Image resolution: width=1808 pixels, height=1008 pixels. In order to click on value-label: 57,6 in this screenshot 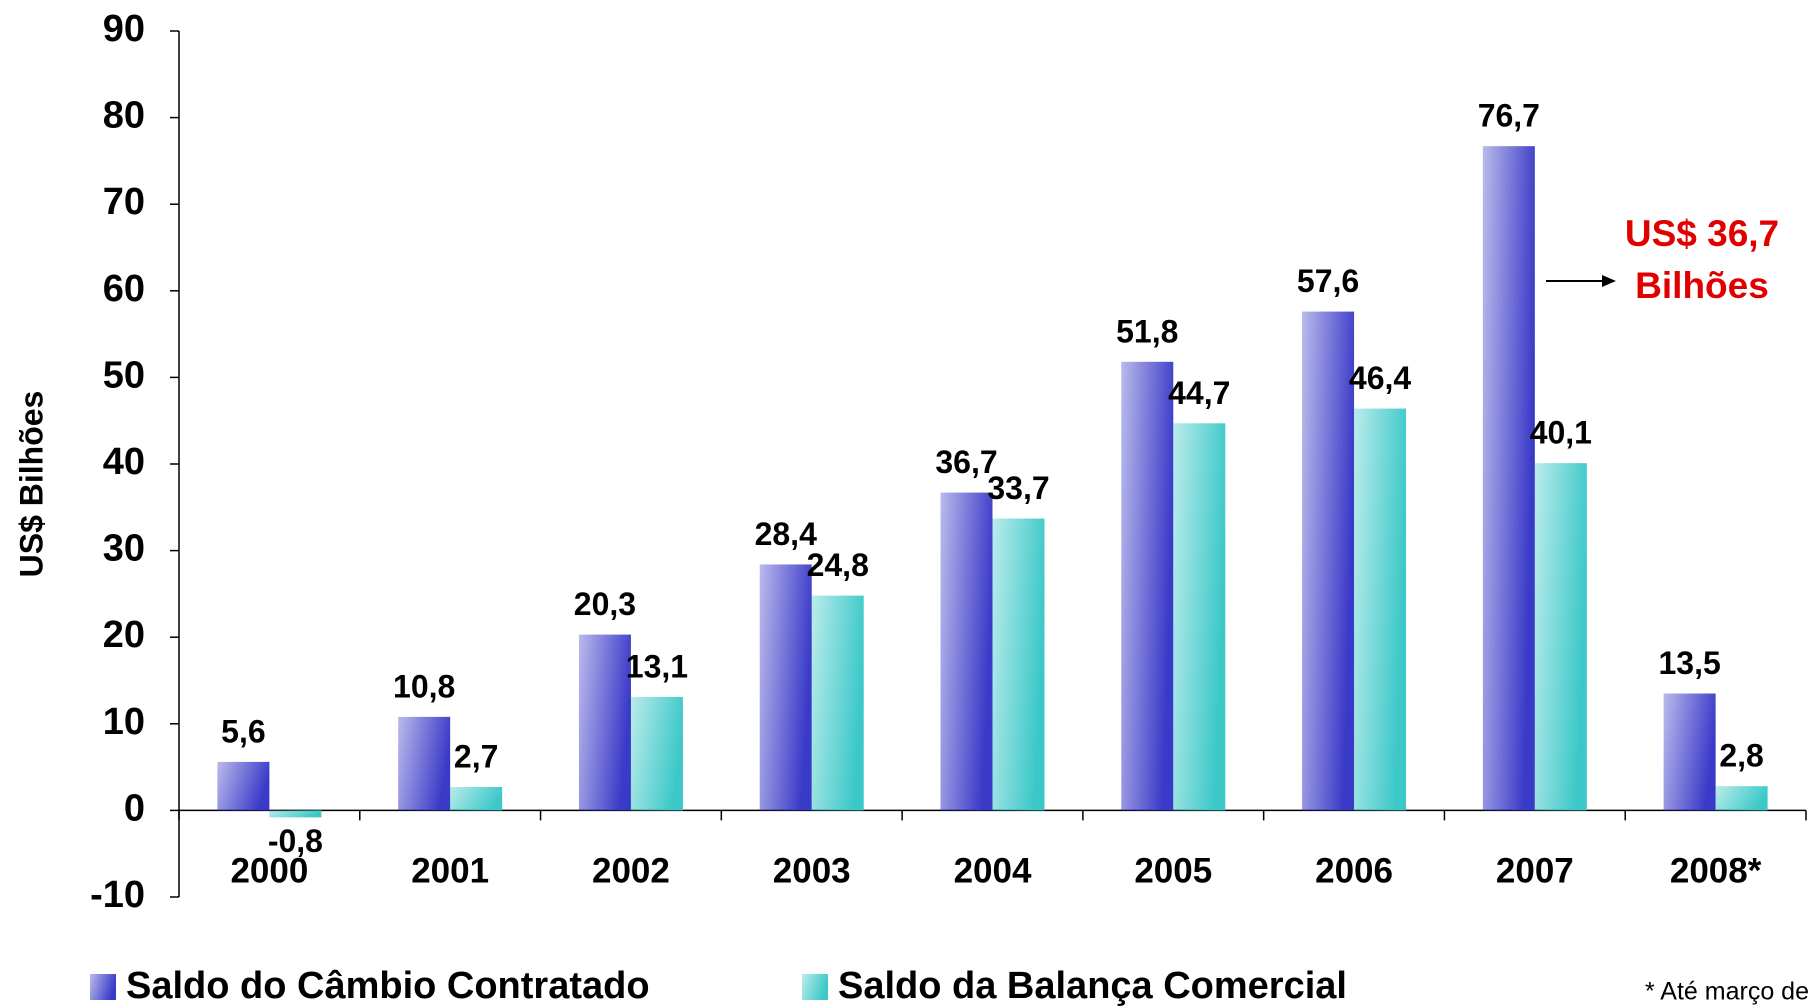, I will do `click(1328, 281)`.